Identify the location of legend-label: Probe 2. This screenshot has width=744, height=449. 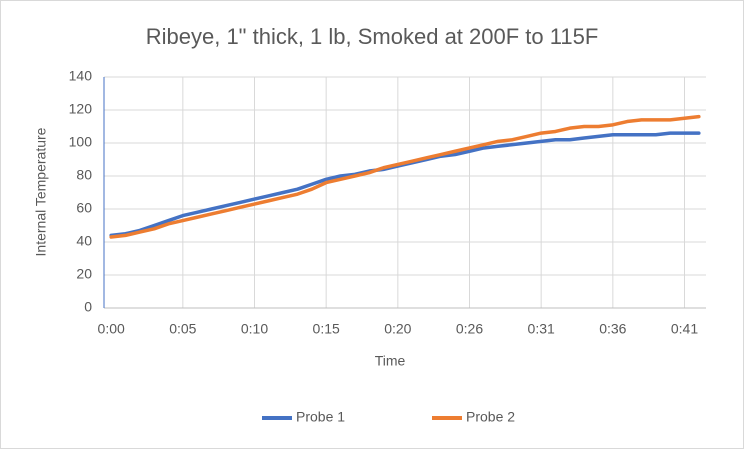
(490, 417).